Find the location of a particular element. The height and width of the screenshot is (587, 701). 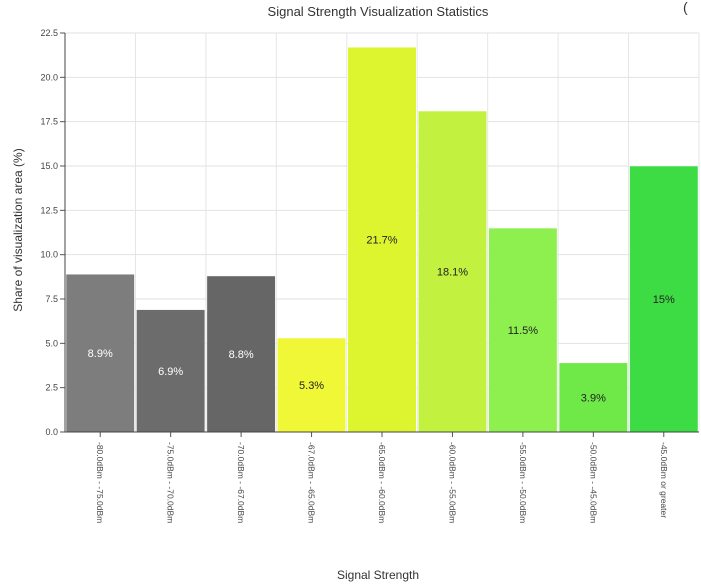

y-tick-label: 20.0 is located at coordinates (49, 77).